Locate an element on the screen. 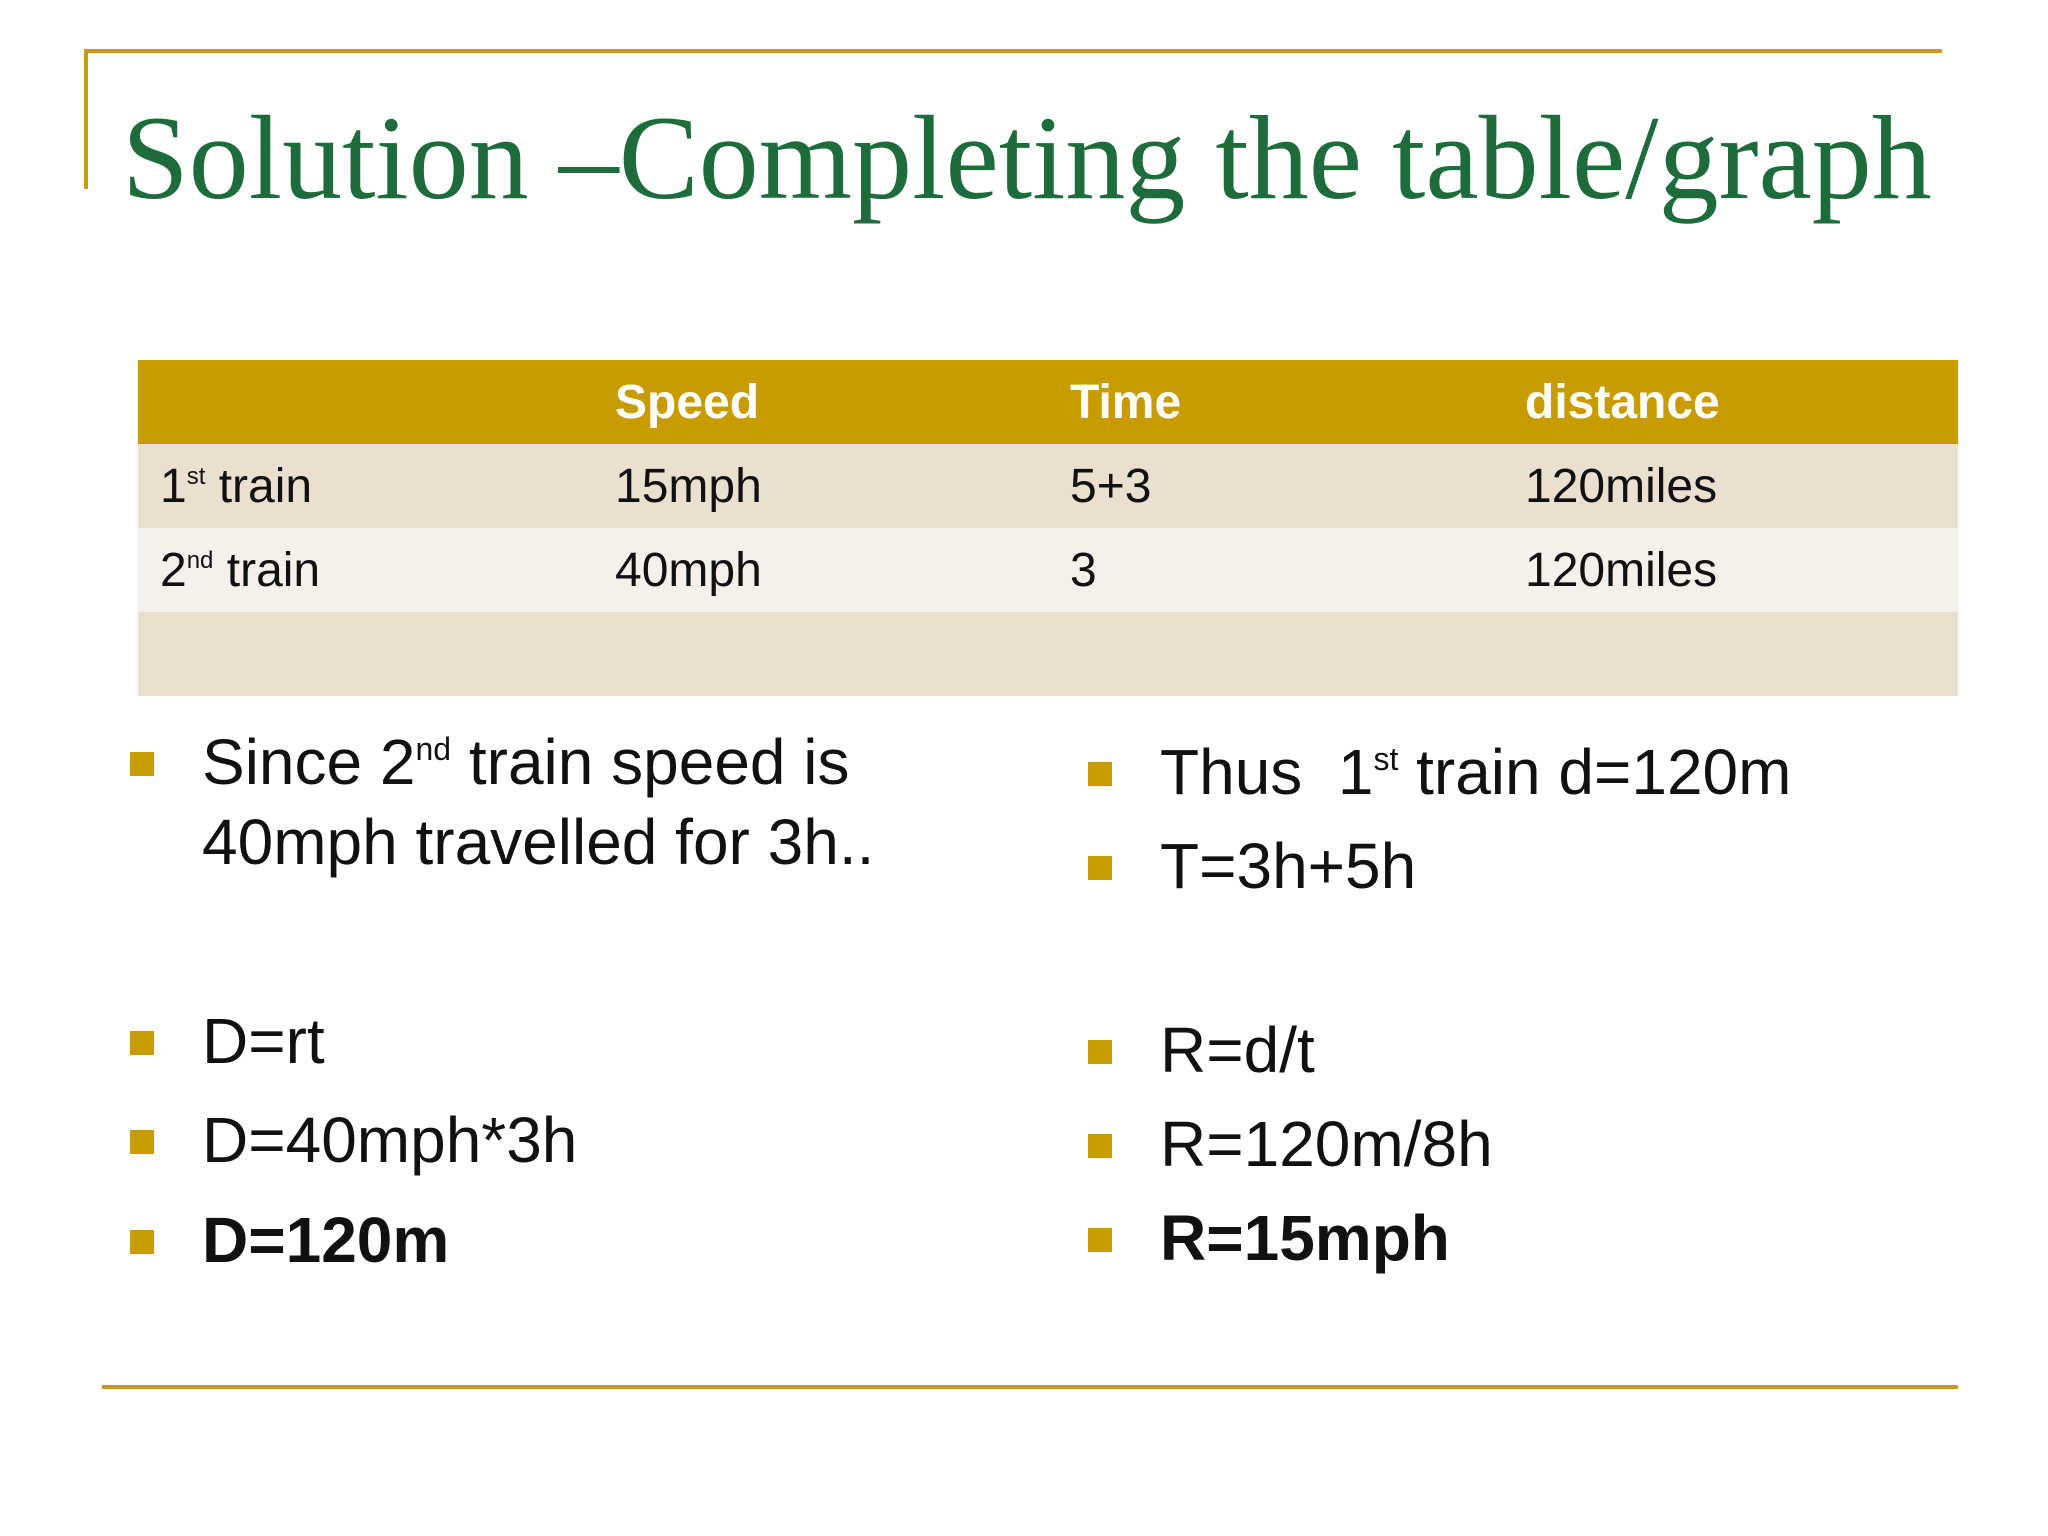 The image size is (2048, 1536). row-label-cell: 1st train is located at coordinates (365, 486).